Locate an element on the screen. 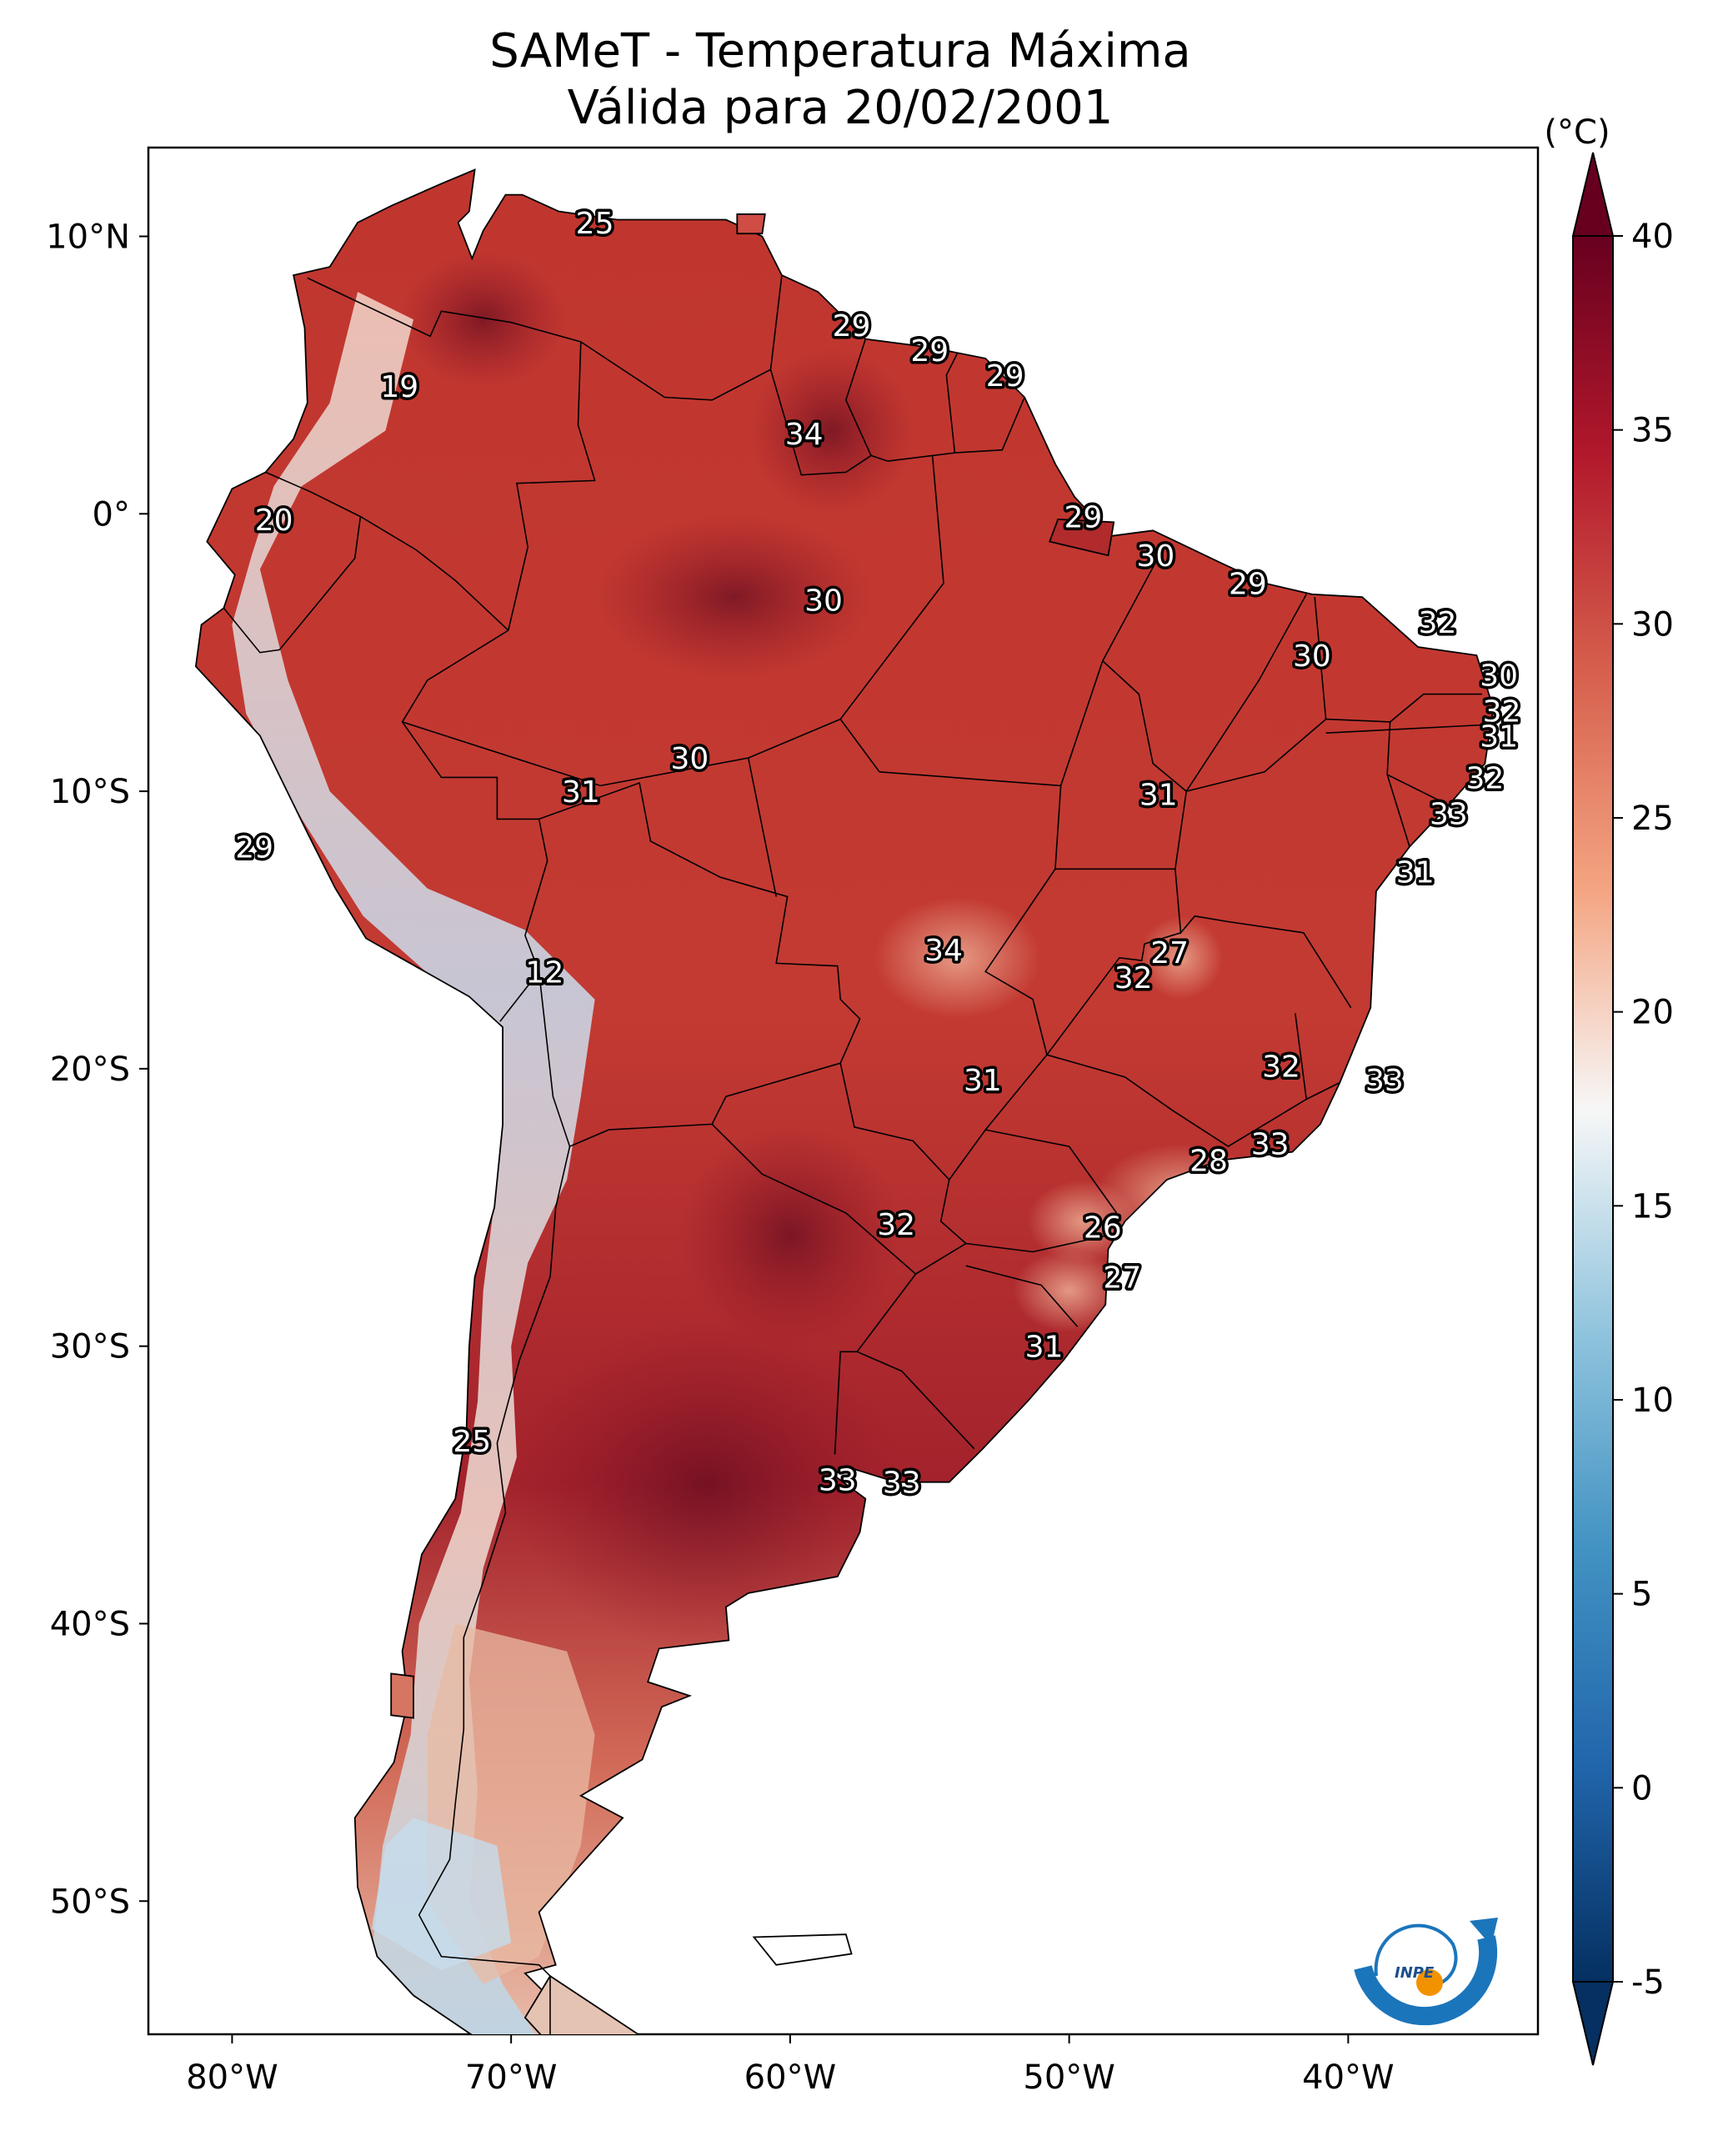  colorbar-tick-label: 20 is located at coordinates (1653, 1013).